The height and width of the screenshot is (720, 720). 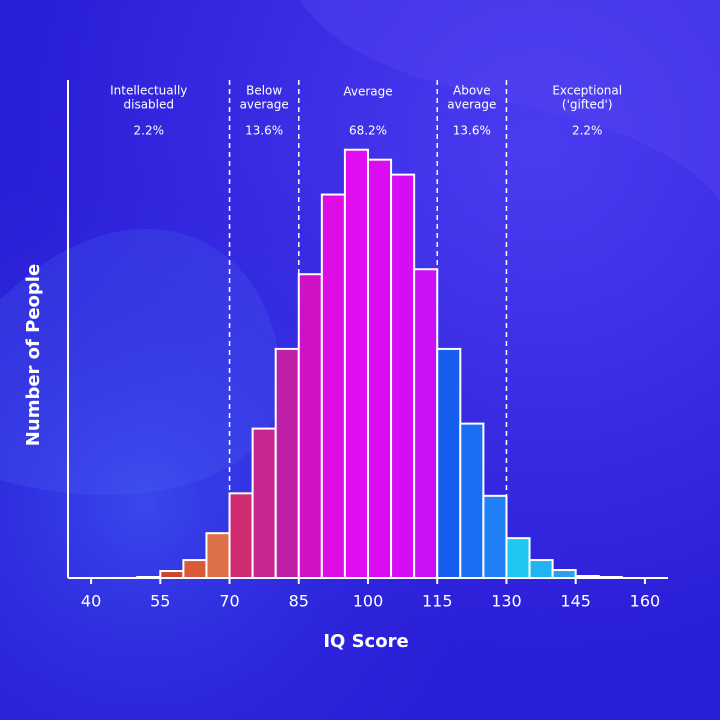 I want to click on region-label: Exceptional, so click(x=587, y=91).